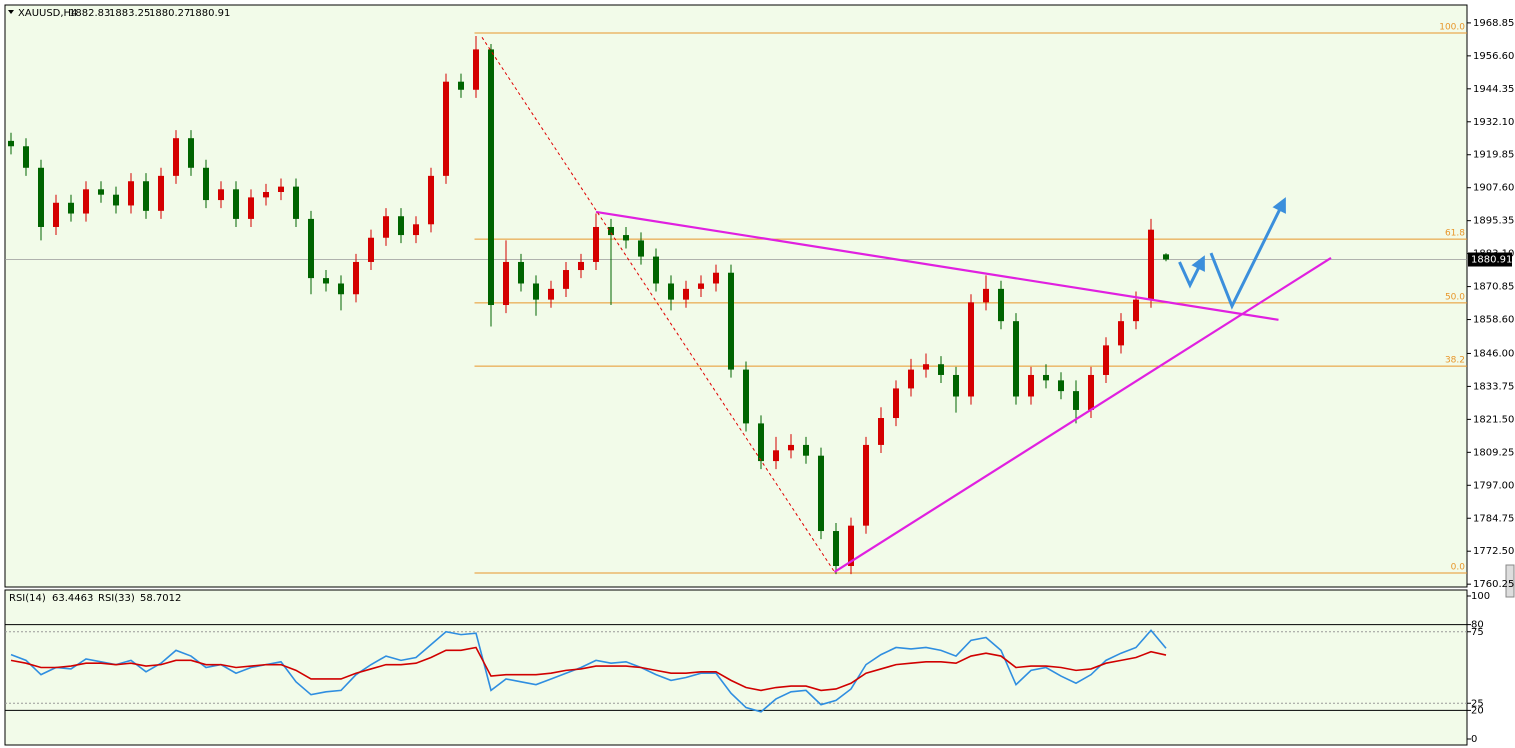 The image size is (1515, 748). What do you see at coordinates (1477, 632) in the screenshot?
I see `y-tick-label: 75` at bounding box center [1477, 632].